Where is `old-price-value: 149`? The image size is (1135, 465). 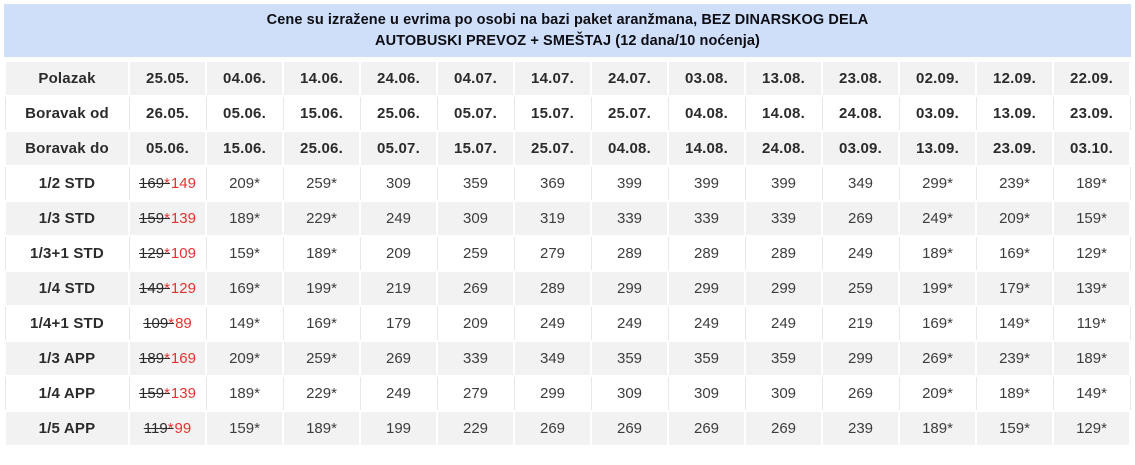
old-price-value: 149 is located at coordinates (152, 288).